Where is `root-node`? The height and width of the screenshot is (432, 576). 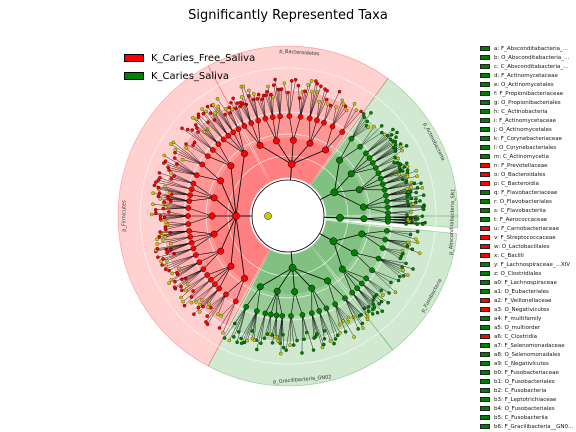 root-node is located at coordinates (268, 216).